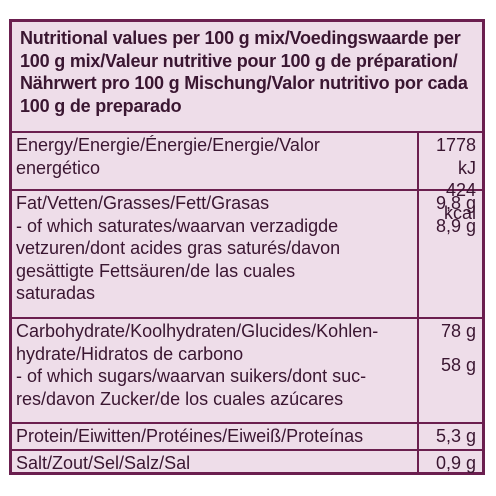  What do you see at coordinates (455, 463) in the screenshot?
I see `salt-value: 0,9 g` at bounding box center [455, 463].